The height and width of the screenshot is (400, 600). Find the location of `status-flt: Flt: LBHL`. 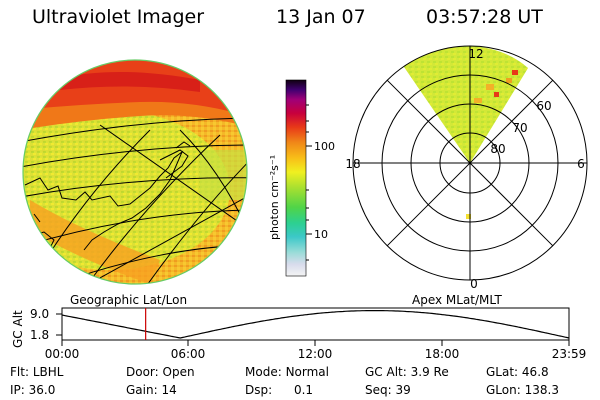

status-flt: Flt: LBHL is located at coordinates (37, 372).